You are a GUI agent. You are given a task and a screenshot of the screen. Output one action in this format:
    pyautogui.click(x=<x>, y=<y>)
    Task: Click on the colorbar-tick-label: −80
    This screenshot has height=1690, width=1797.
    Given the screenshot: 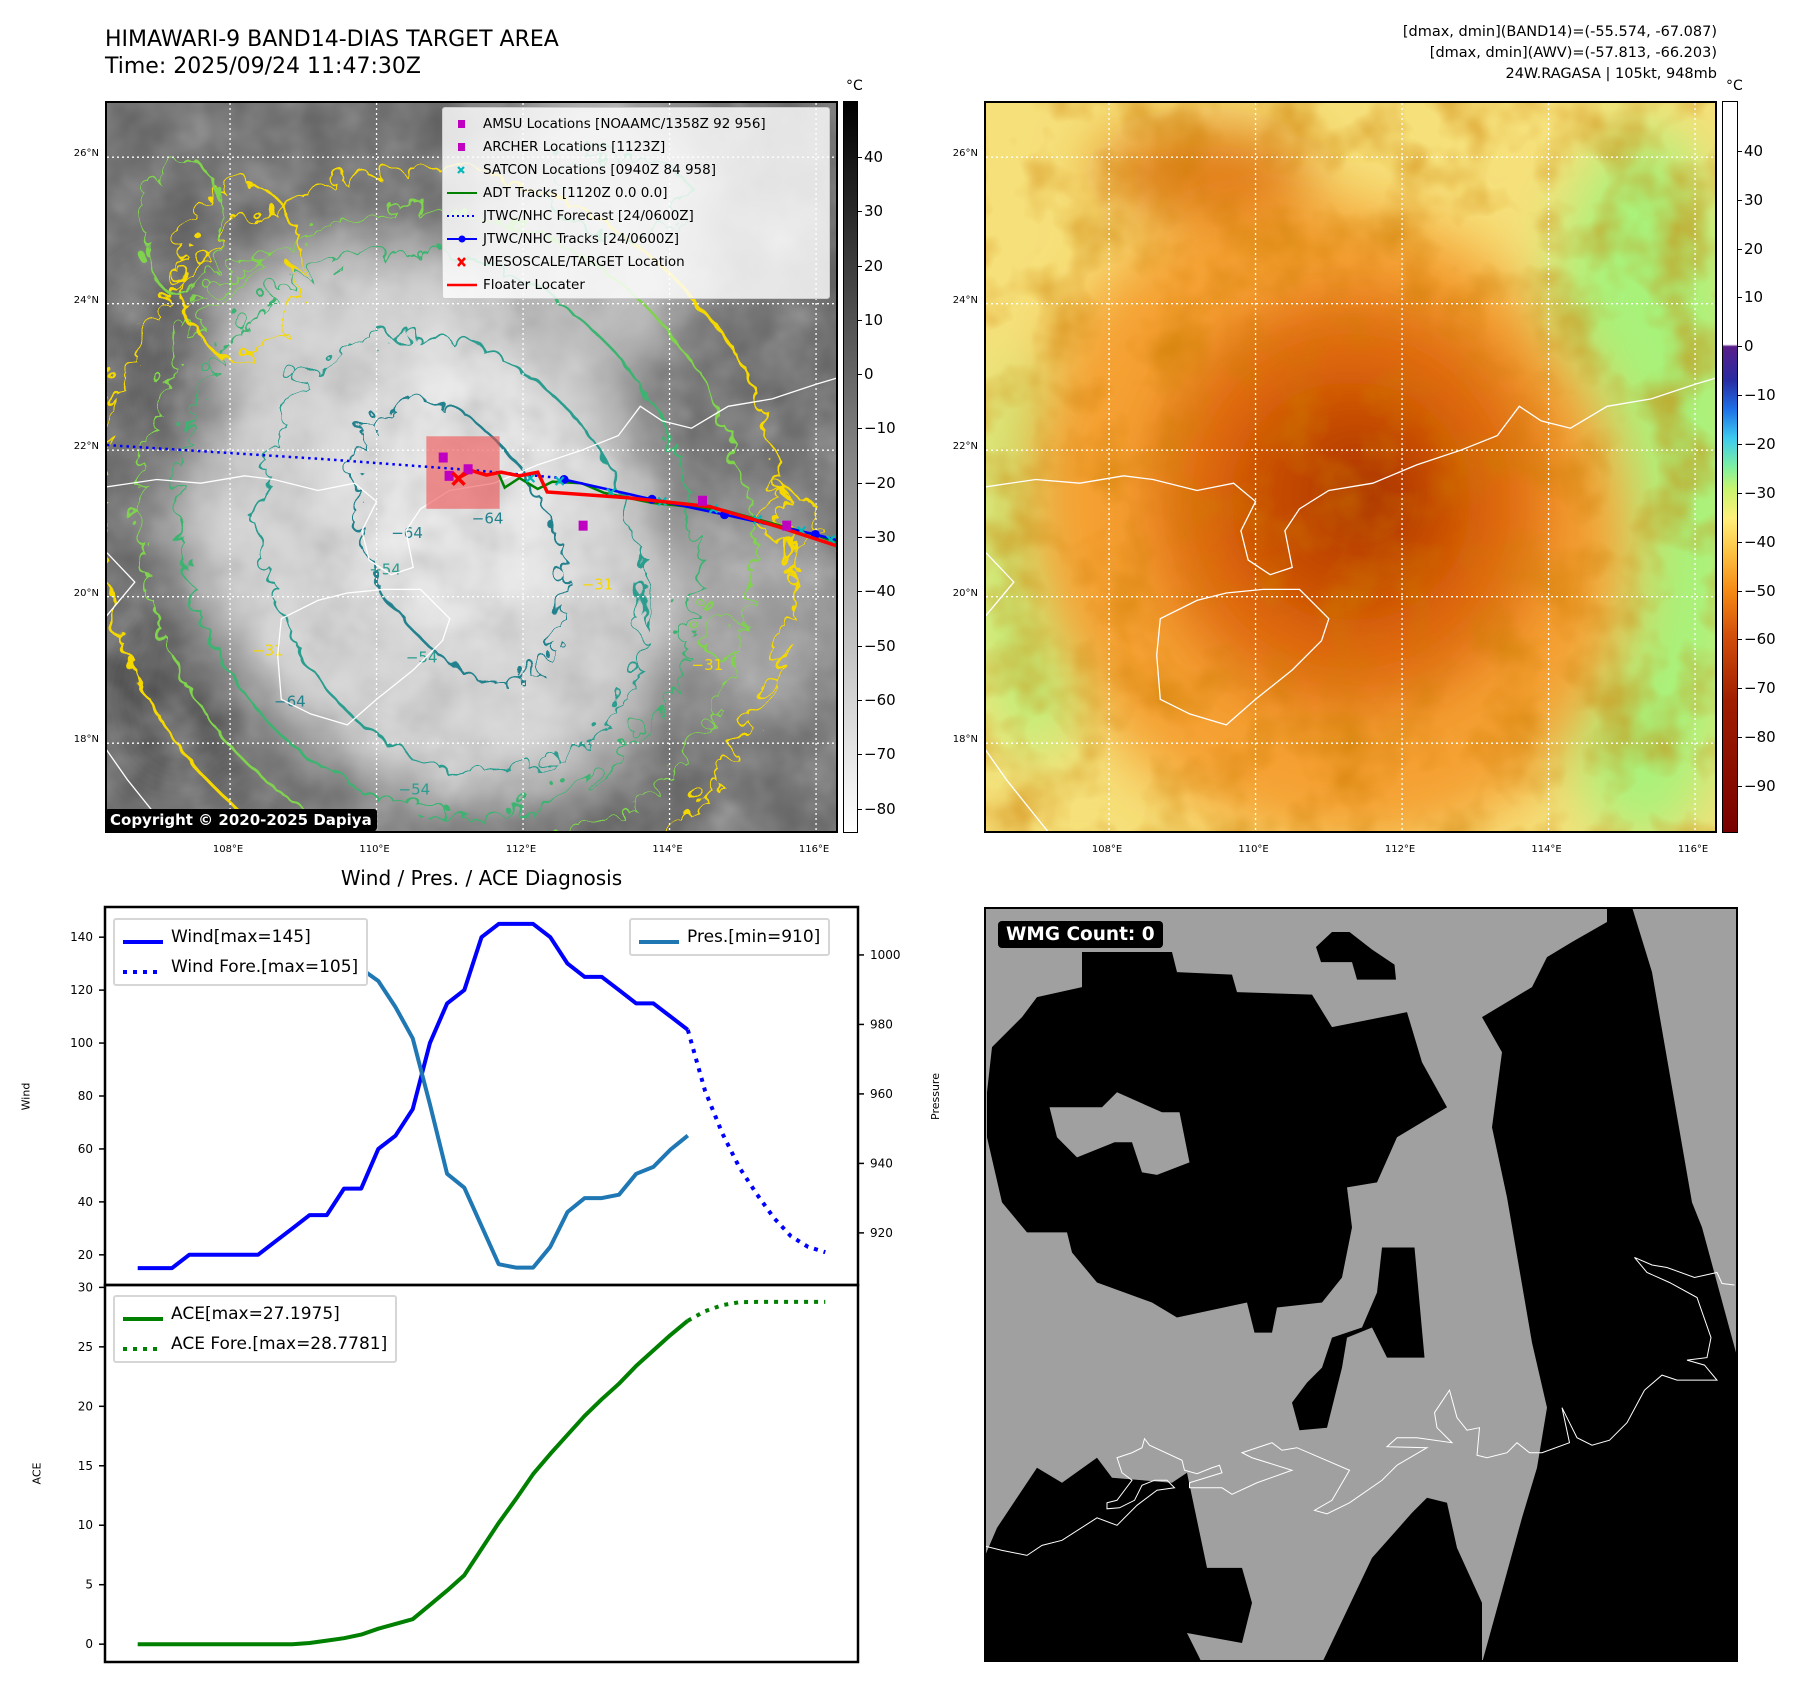 What is the action you would take?
    pyautogui.click(x=880, y=808)
    